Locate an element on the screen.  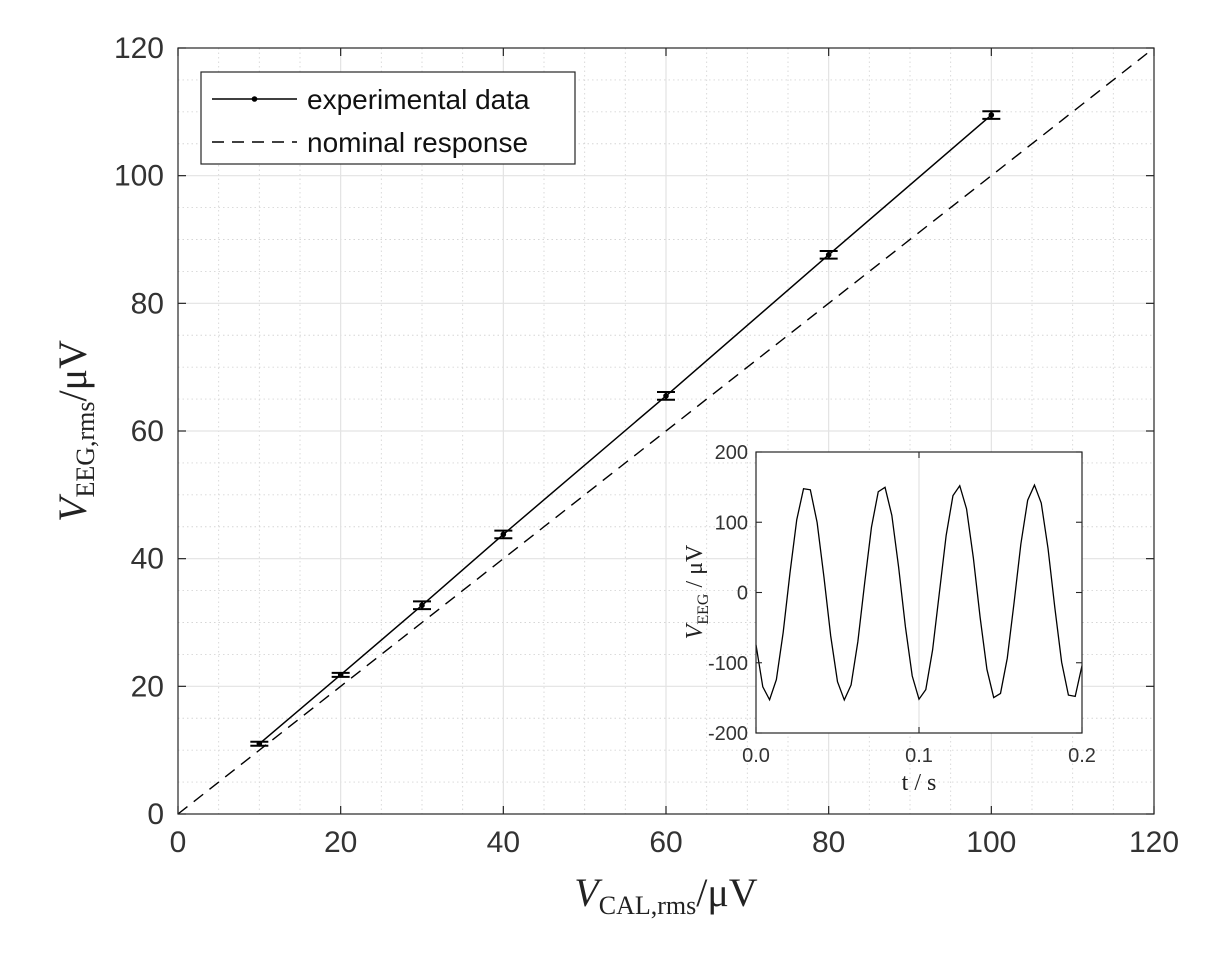
inset-series-line is located at coordinates (919, 592).